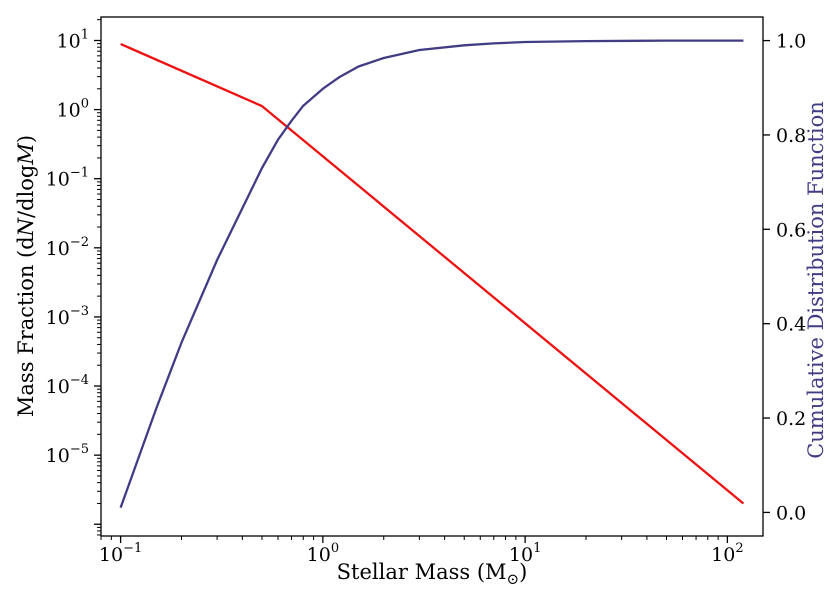  I want to click on x-tick-label: 10², so click(727, 553).